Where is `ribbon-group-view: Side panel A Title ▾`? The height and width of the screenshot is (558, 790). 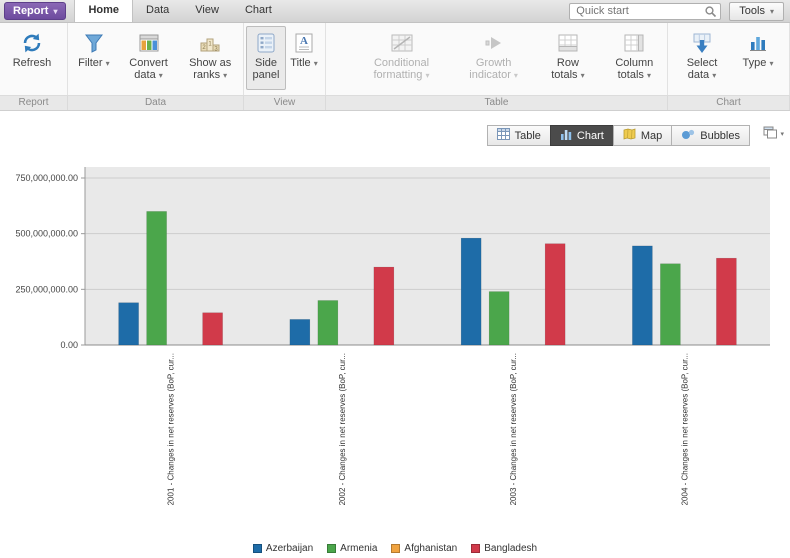
ribbon-group-view: Side panel A Title ▾ is located at coordinates (285, 59).